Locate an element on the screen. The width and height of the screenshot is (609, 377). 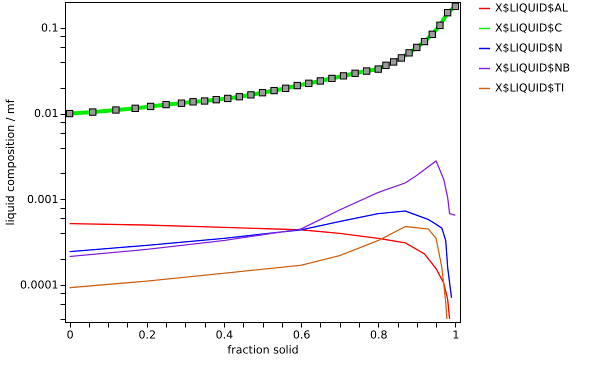
legend-label: X$LIQUID$C is located at coordinates (528, 28).